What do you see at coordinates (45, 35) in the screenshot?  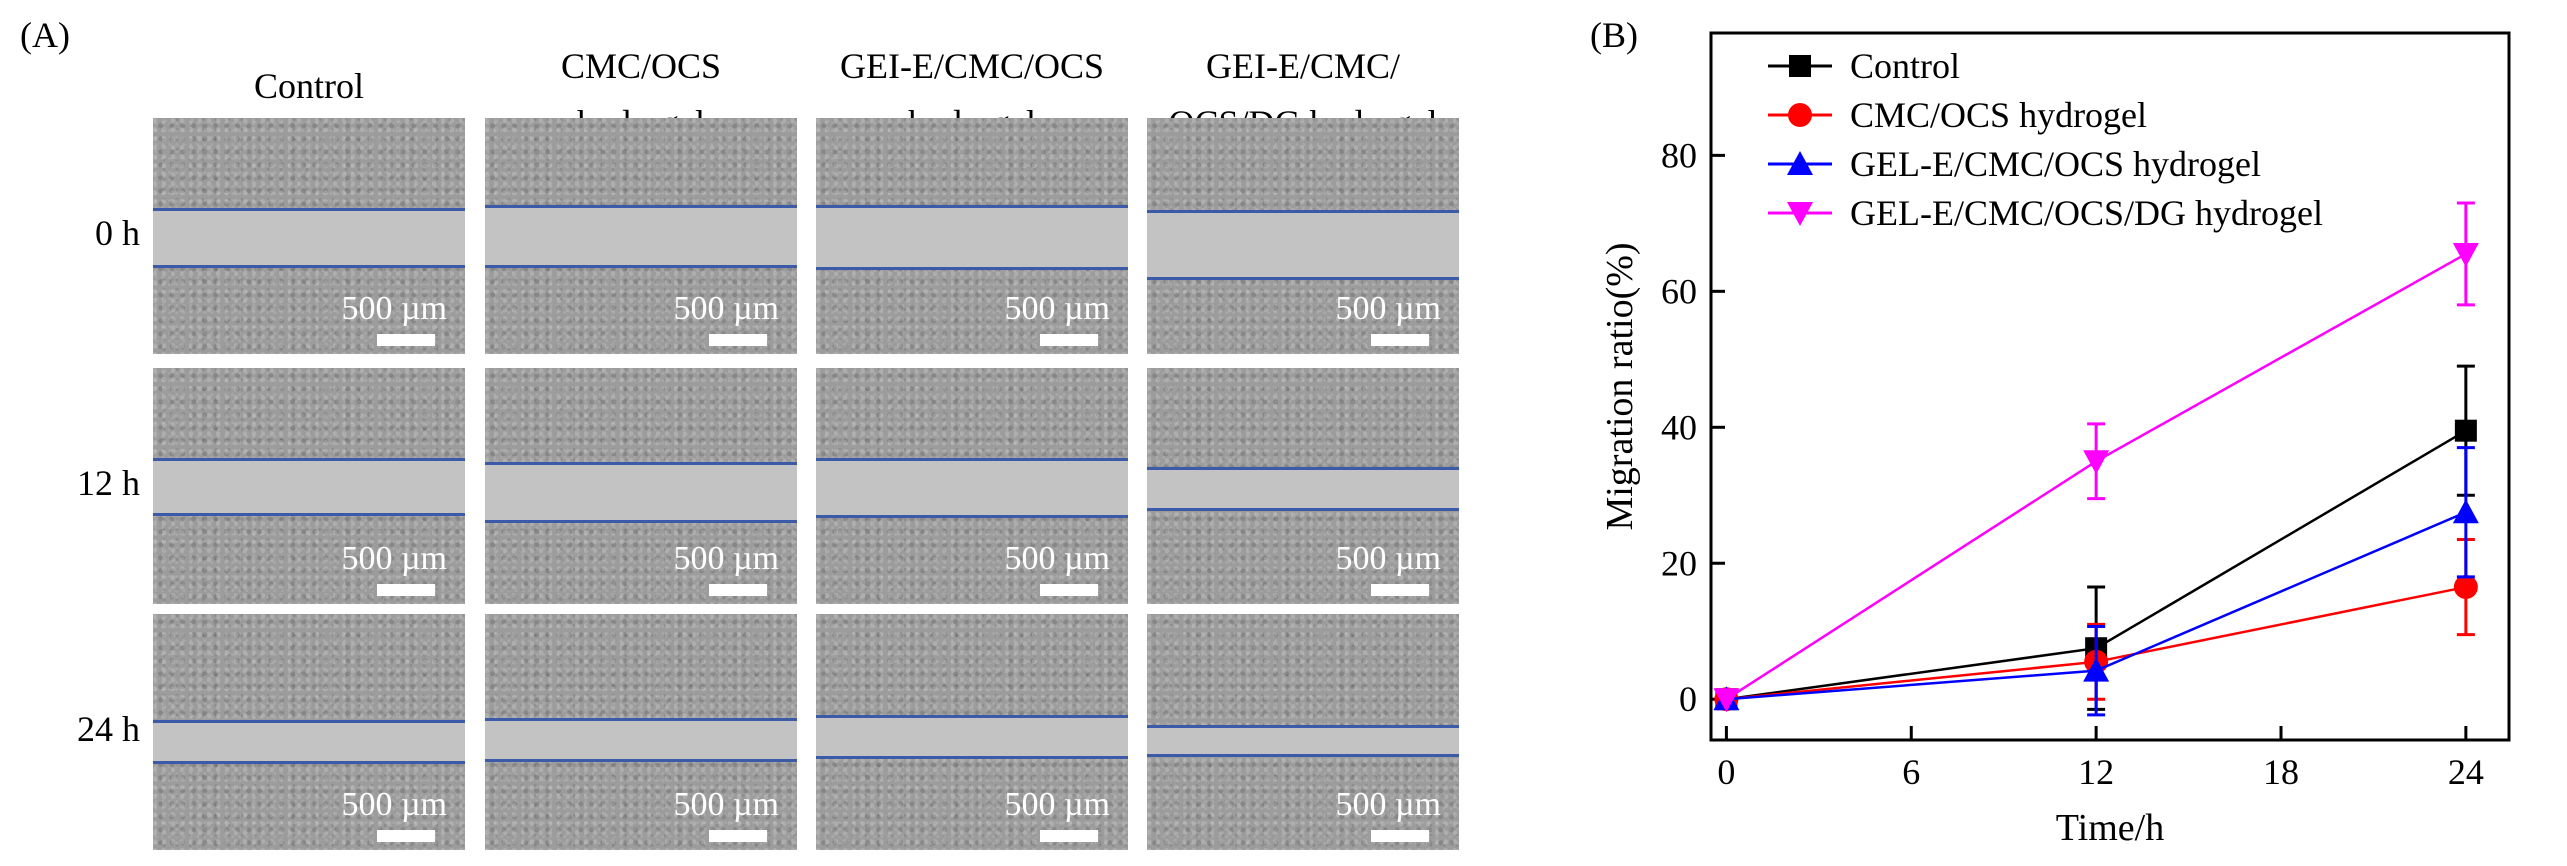 I see `panel-a-label: (A)` at bounding box center [45, 35].